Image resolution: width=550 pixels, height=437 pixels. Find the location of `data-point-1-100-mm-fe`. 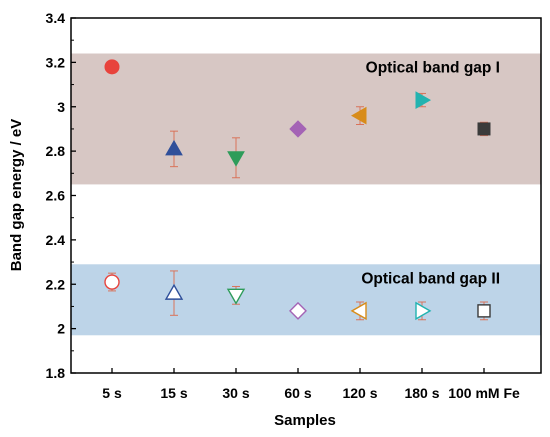

data-point-1-100-mm-fe is located at coordinates (484, 129).